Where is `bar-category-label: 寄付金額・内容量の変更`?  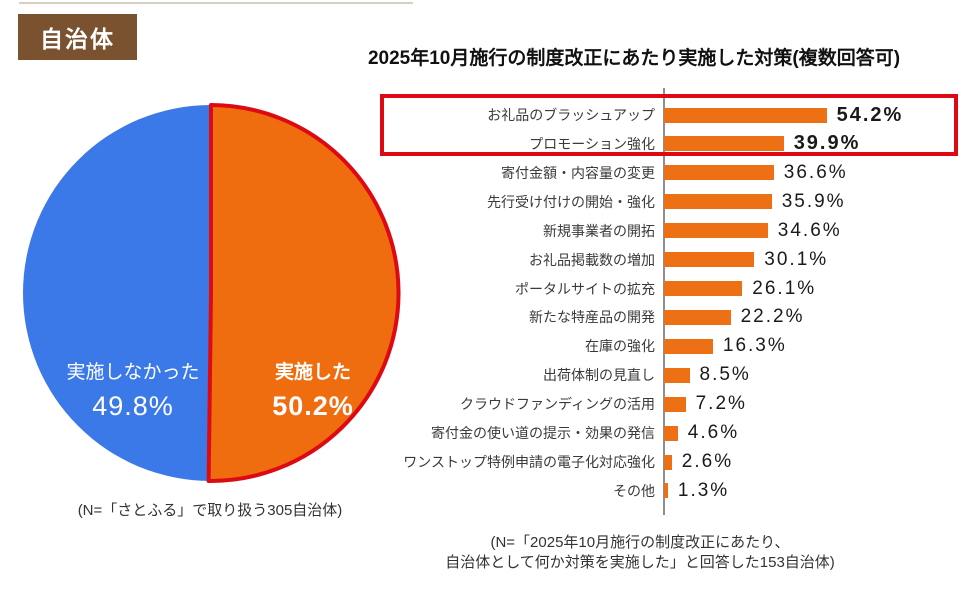
bar-category-label: 寄付金額・内容量の変更 is located at coordinates (578, 172).